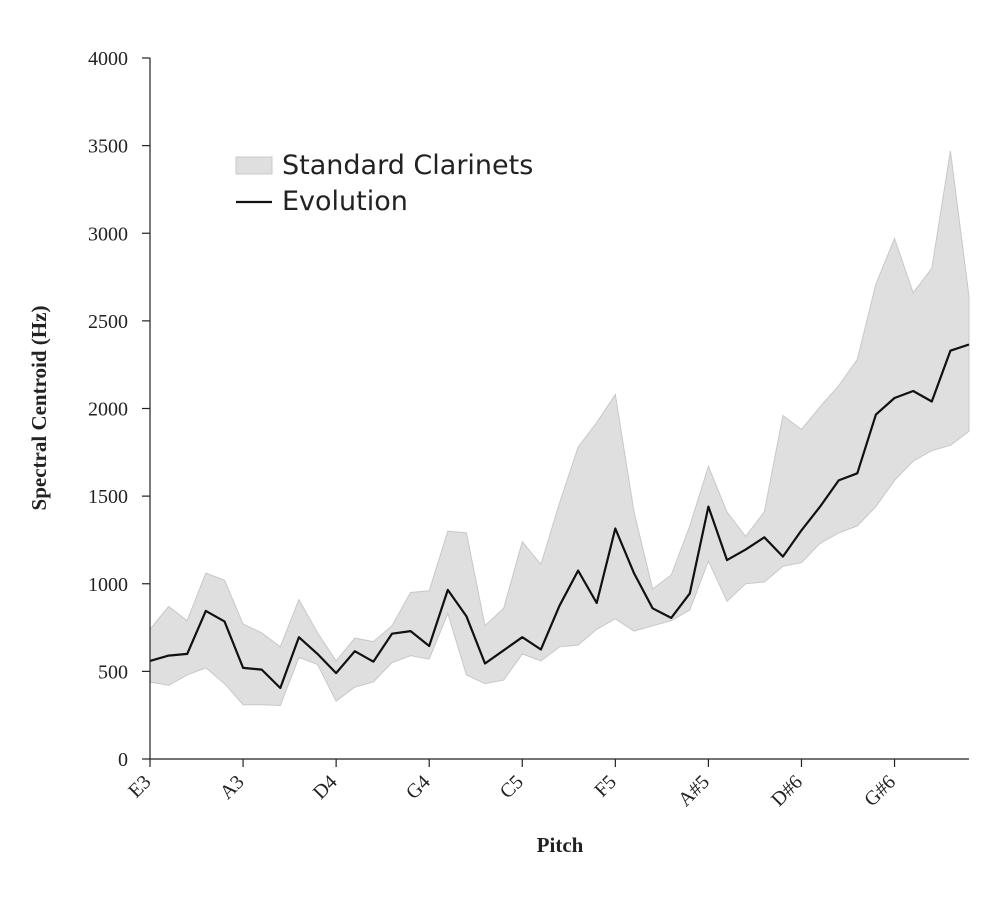 The height and width of the screenshot is (900, 1000). What do you see at coordinates (108, 497) in the screenshot?
I see `y-tick-label: 1500` at bounding box center [108, 497].